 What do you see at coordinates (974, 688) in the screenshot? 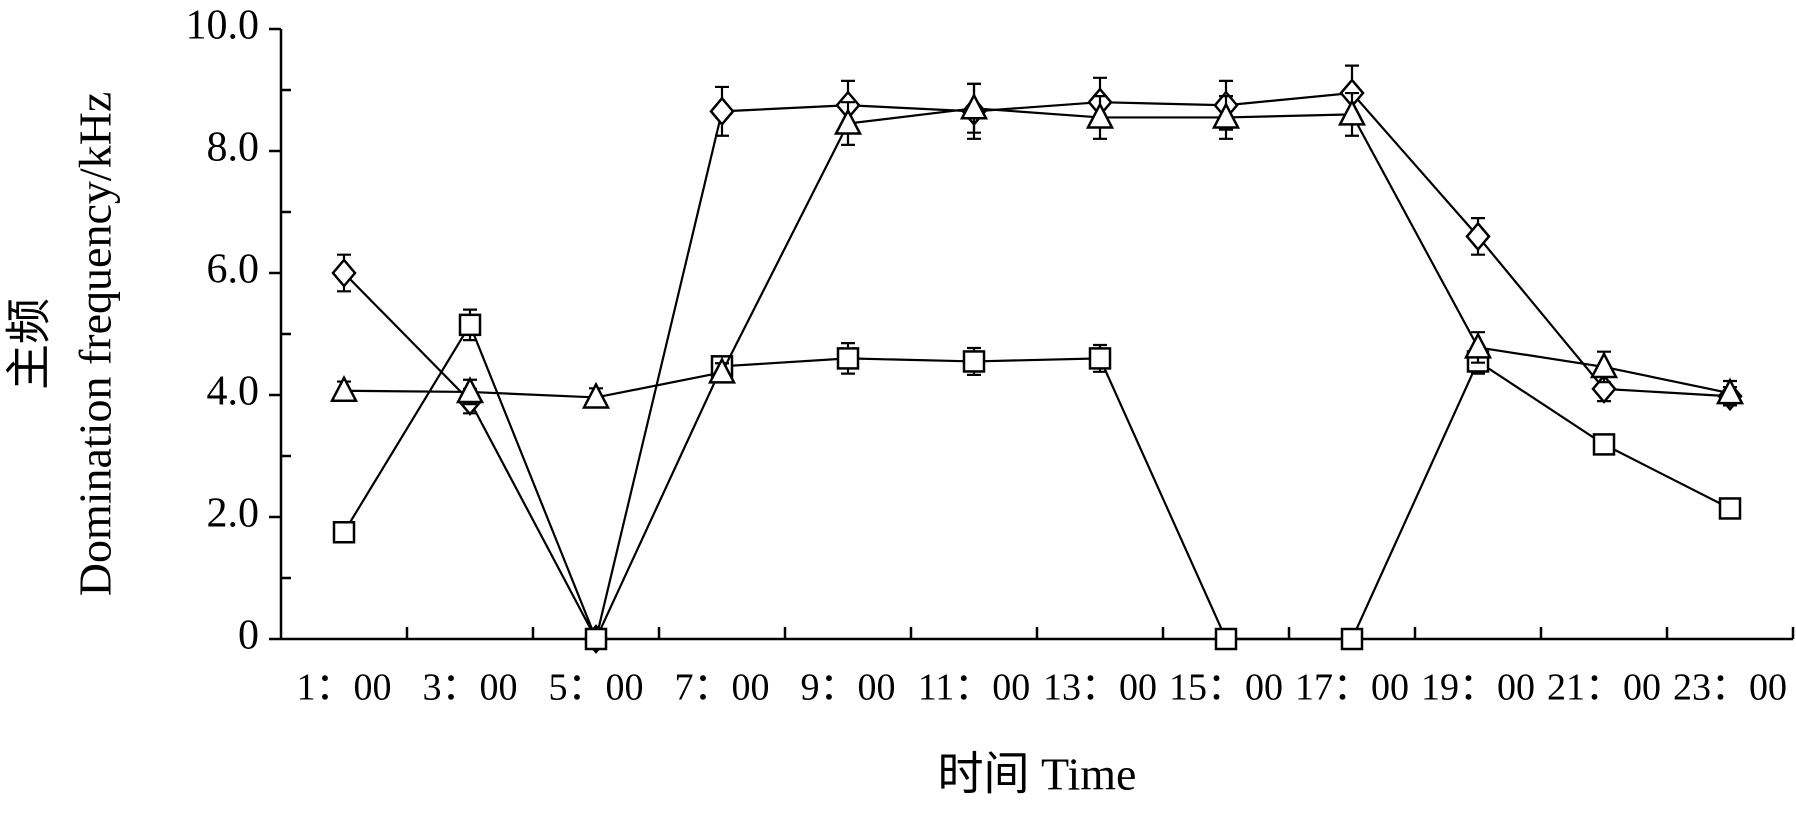
I see `x-tick-label: 11：00` at bounding box center [974, 688].